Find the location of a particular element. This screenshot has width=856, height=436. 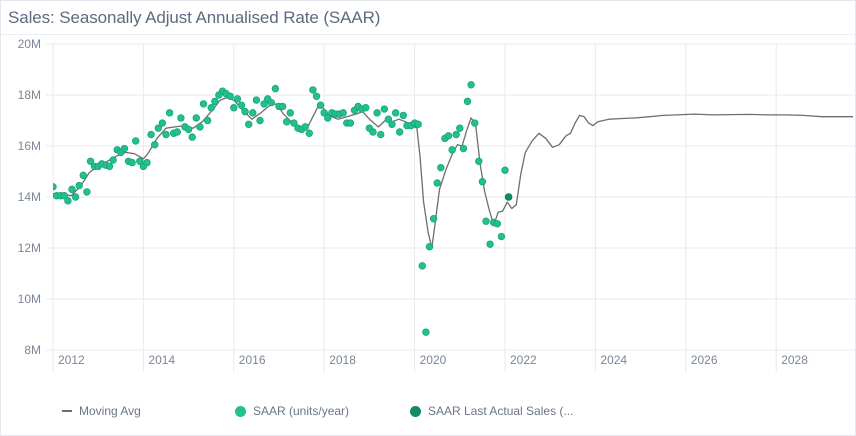

y-axis: 8M 10M 12M 14M 16M 18M 20M is located at coordinates (29, 197).